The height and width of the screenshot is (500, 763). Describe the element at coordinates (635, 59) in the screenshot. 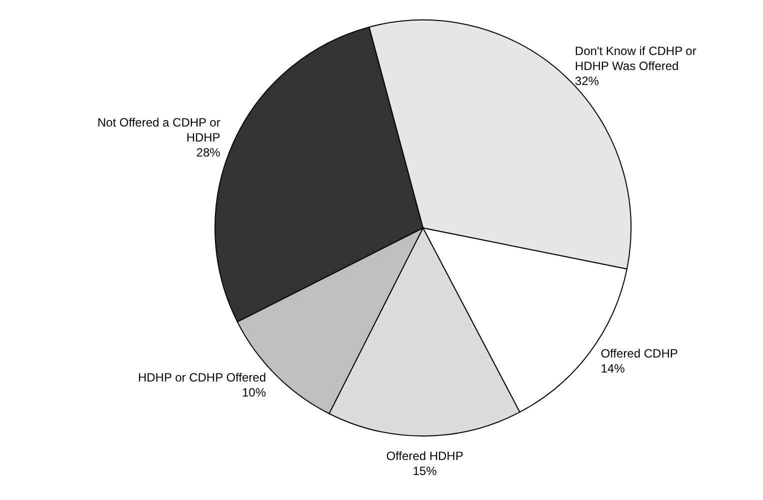

I see `slice-label: Don't Know if CDHP or HDHP Was Offered` at that location.